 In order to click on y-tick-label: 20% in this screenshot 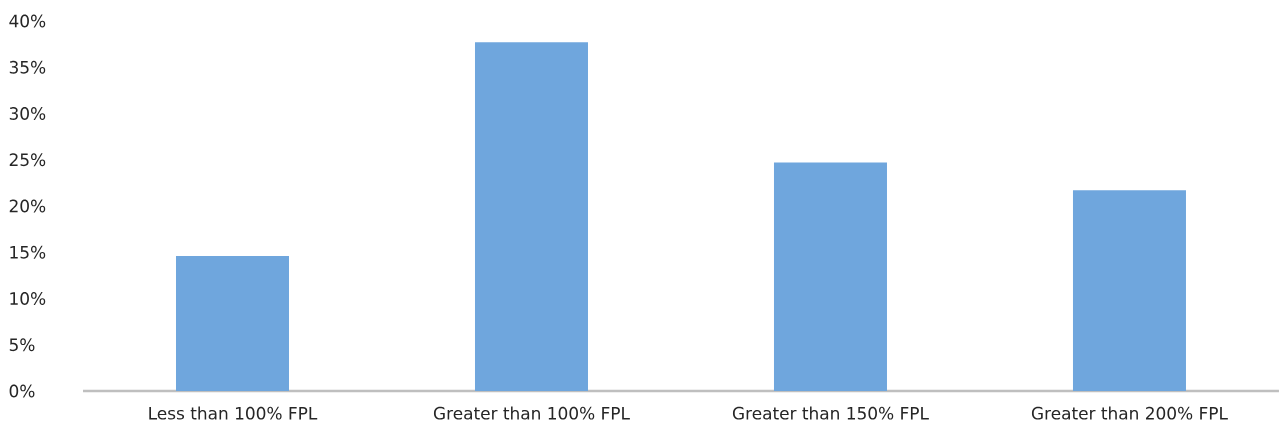, I will do `click(27, 206)`.